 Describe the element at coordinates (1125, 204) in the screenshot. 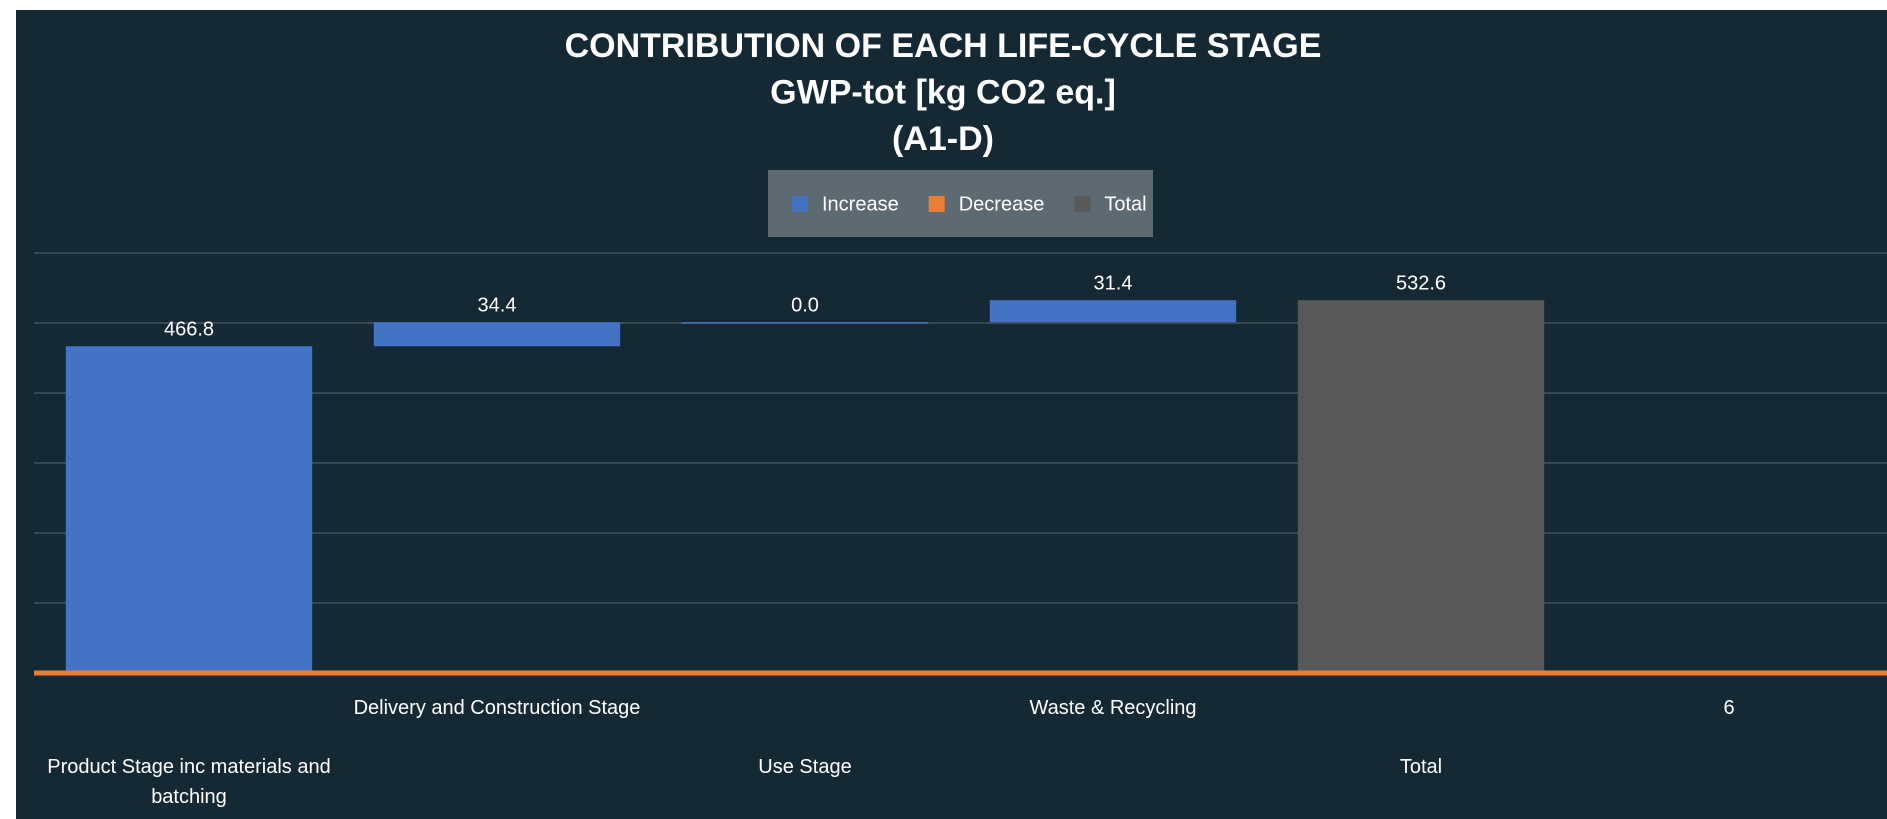

I see `legend-label: Total` at that location.